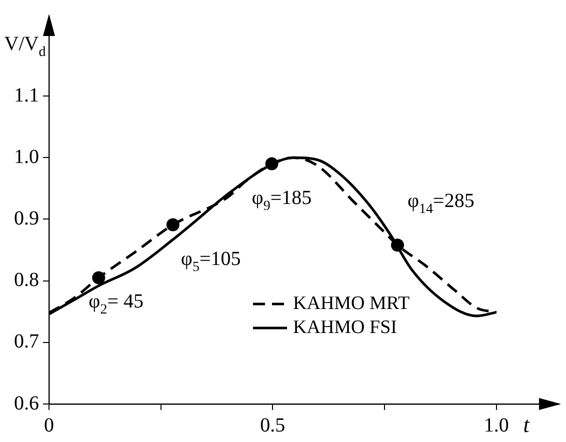  Describe the element at coordinates (26, 95) in the screenshot. I see `y-tick-label: 1.1` at that location.